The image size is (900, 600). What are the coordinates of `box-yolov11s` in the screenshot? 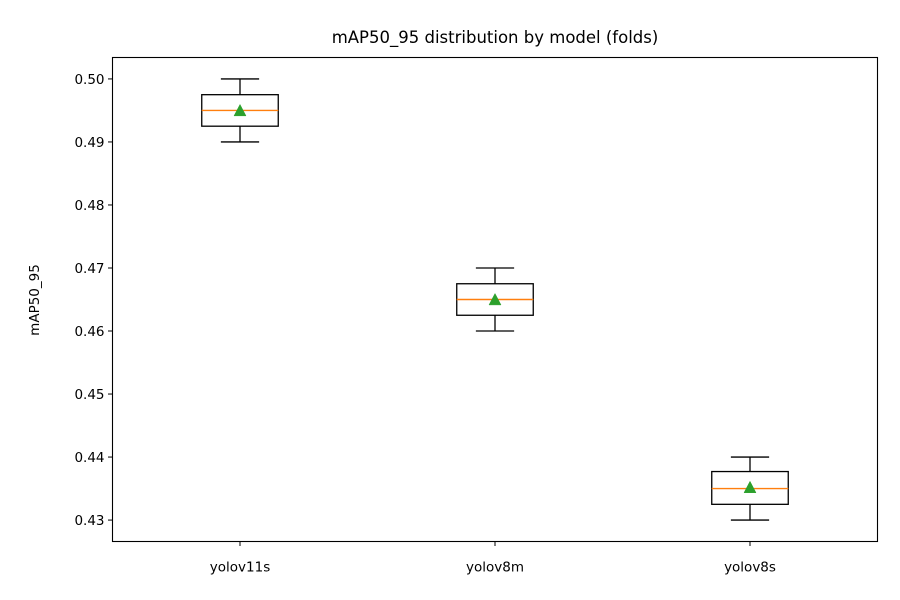 It's located at (240, 110).